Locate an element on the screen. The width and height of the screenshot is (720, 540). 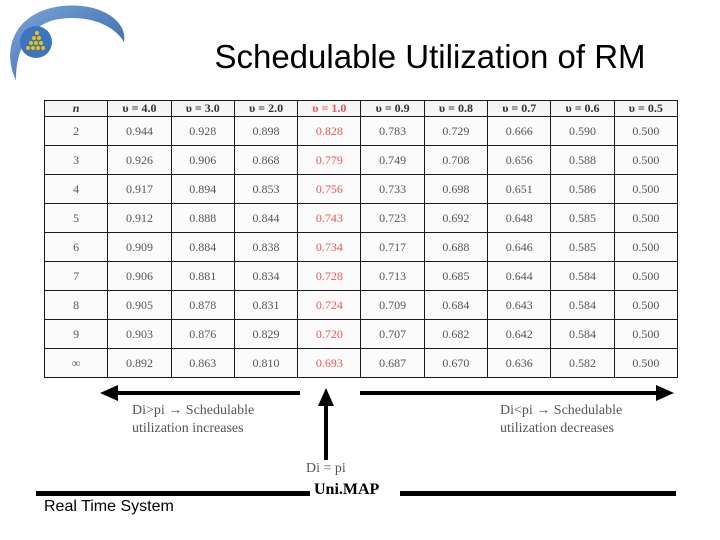
utilization-cell: 0.898 is located at coordinates (266, 131).